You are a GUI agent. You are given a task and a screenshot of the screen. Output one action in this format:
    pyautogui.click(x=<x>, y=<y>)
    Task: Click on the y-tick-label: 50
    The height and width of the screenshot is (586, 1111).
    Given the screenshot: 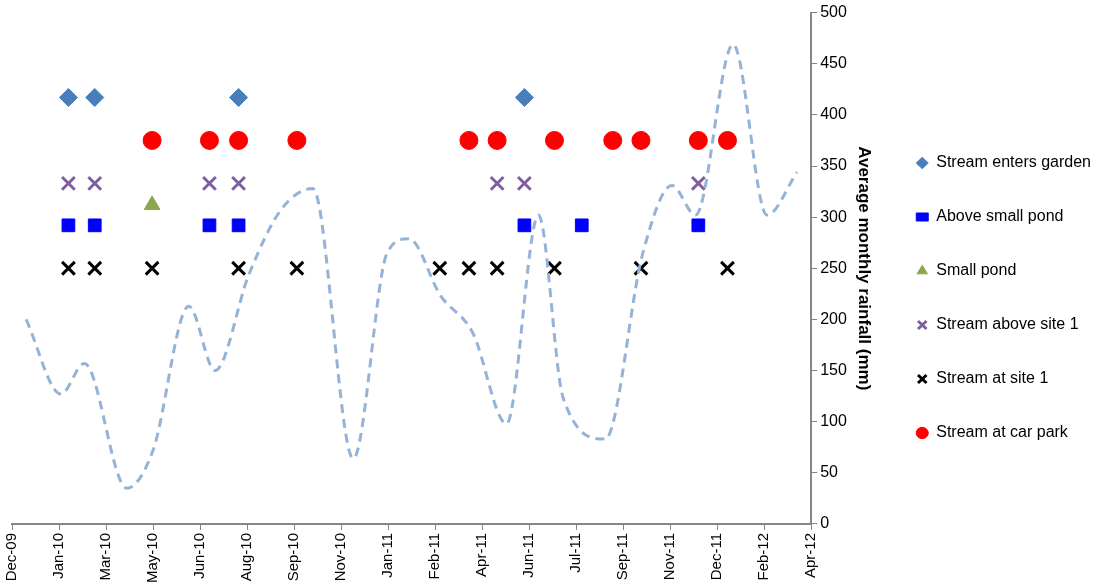 What is the action you would take?
    pyautogui.click(x=829, y=472)
    